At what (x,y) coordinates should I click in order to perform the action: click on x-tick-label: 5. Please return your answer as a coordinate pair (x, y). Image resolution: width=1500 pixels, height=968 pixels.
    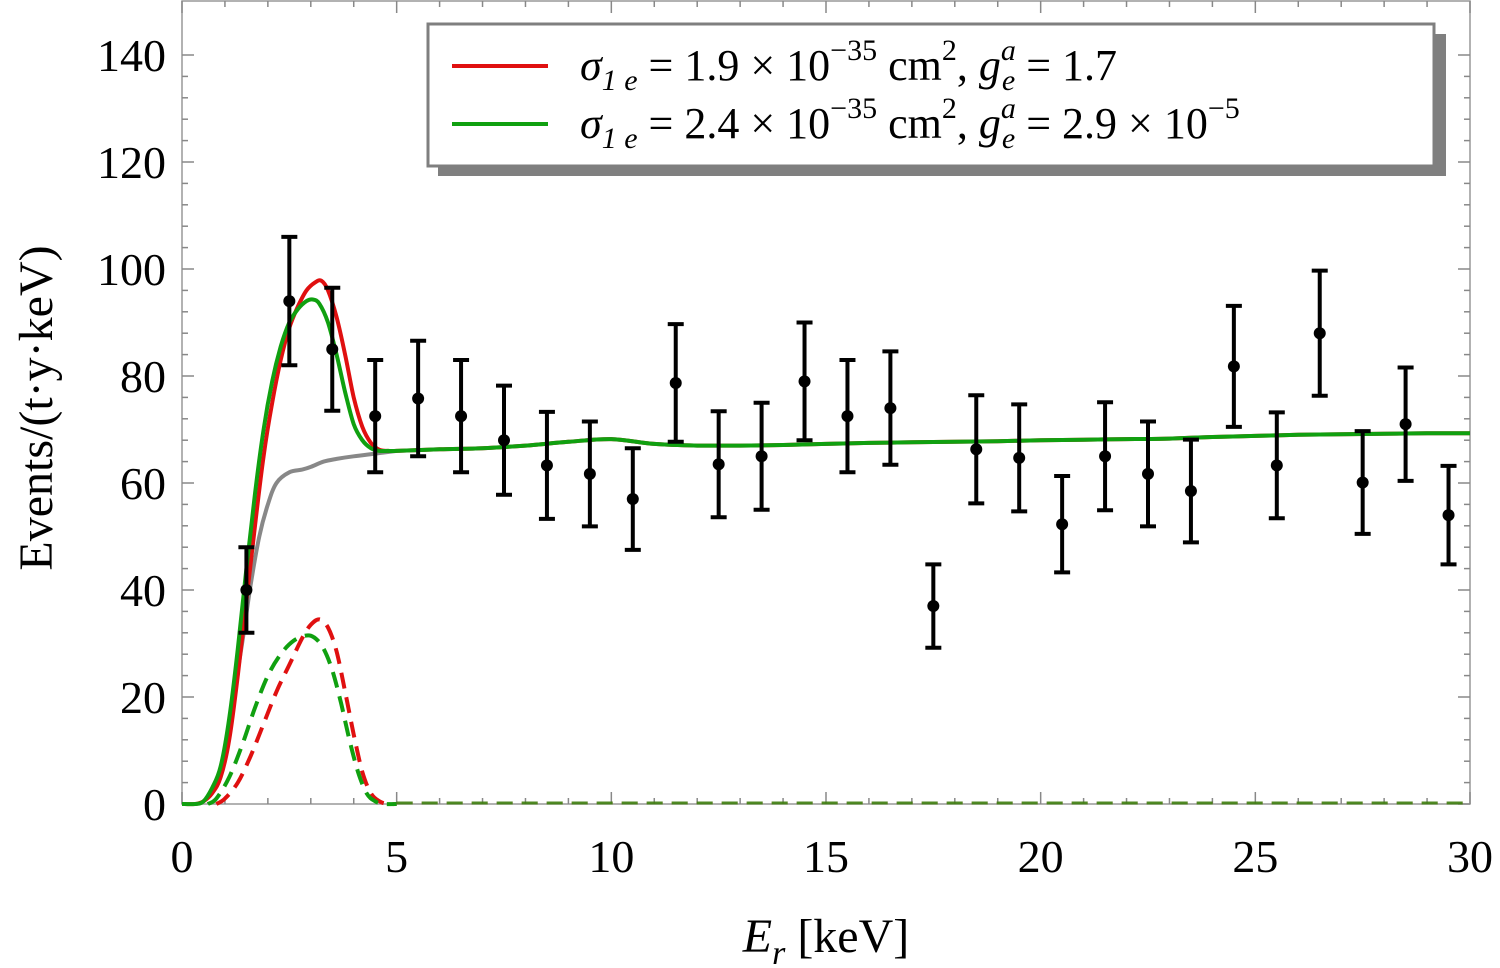
    Looking at the image, I should click on (396, 856).